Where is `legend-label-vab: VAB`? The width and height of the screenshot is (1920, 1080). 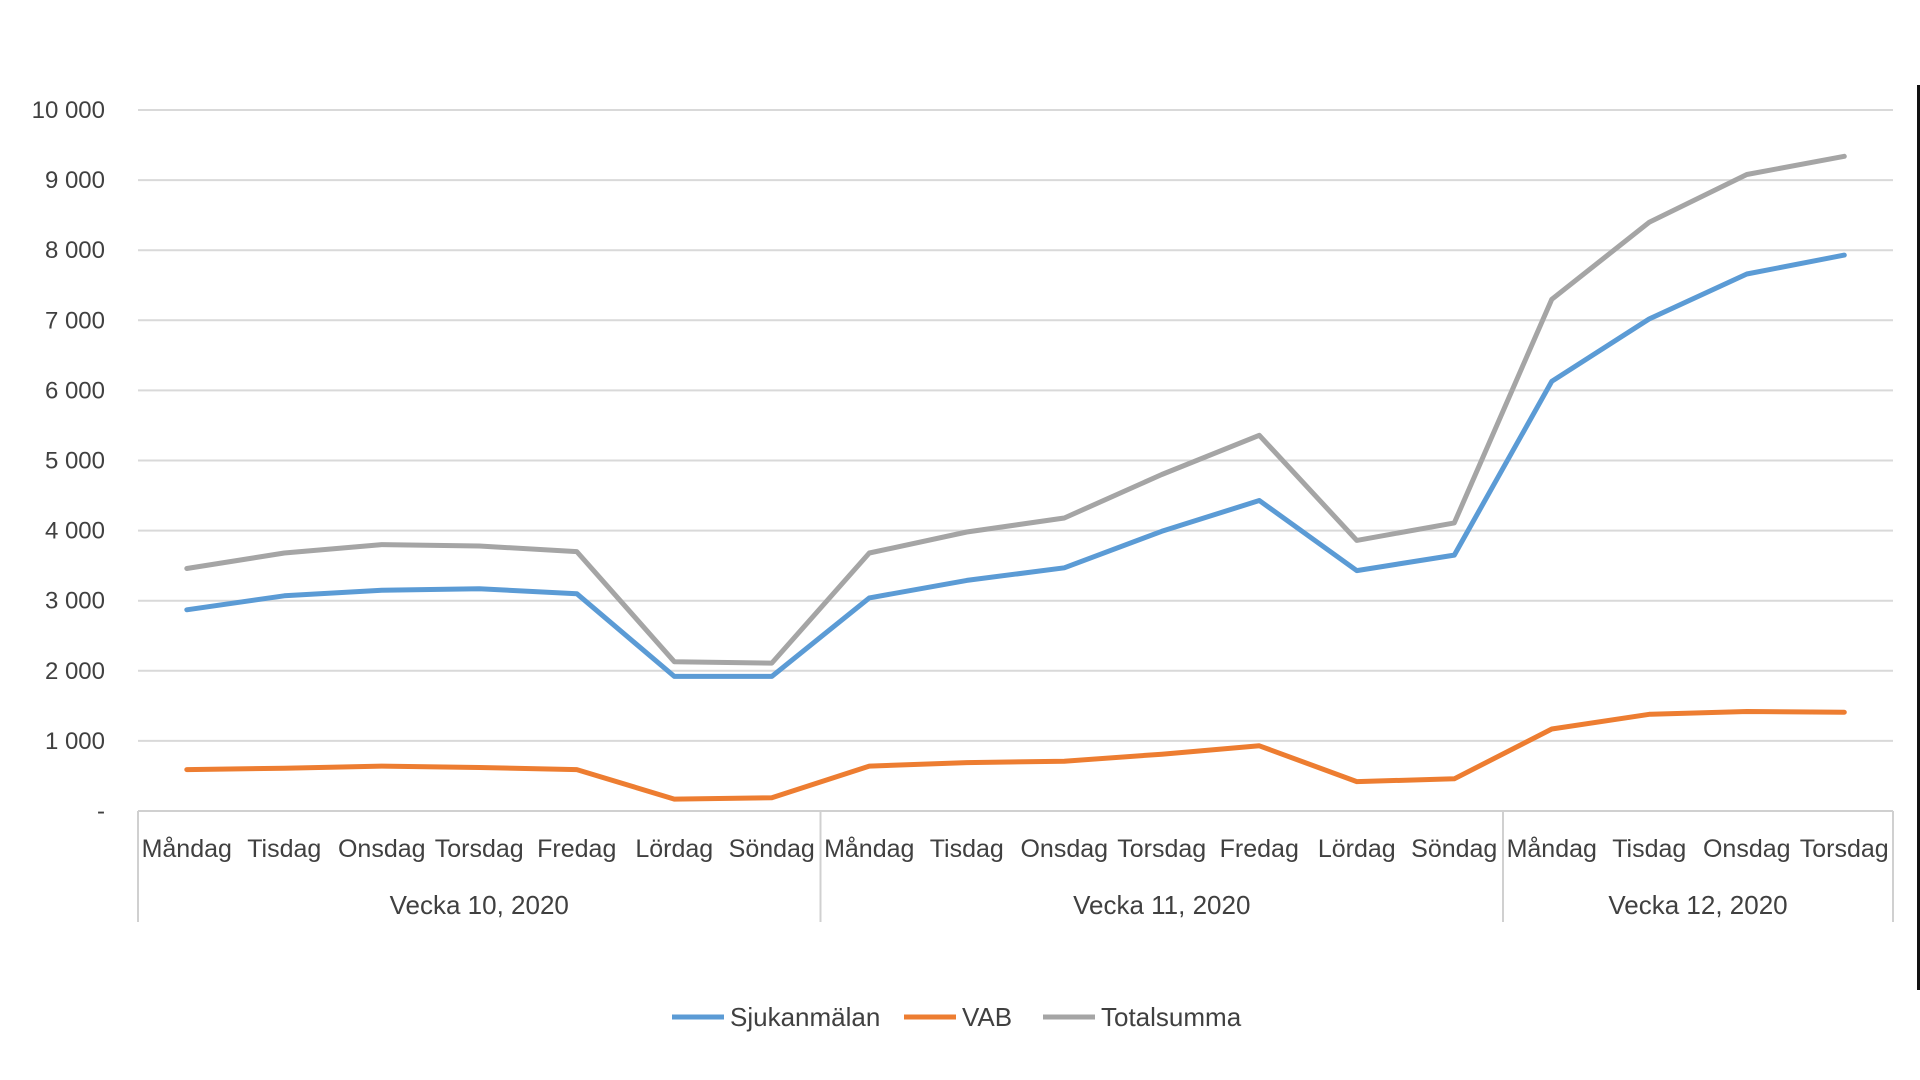
legend-label-vab: VAB is located at coordinates (987, 1017).